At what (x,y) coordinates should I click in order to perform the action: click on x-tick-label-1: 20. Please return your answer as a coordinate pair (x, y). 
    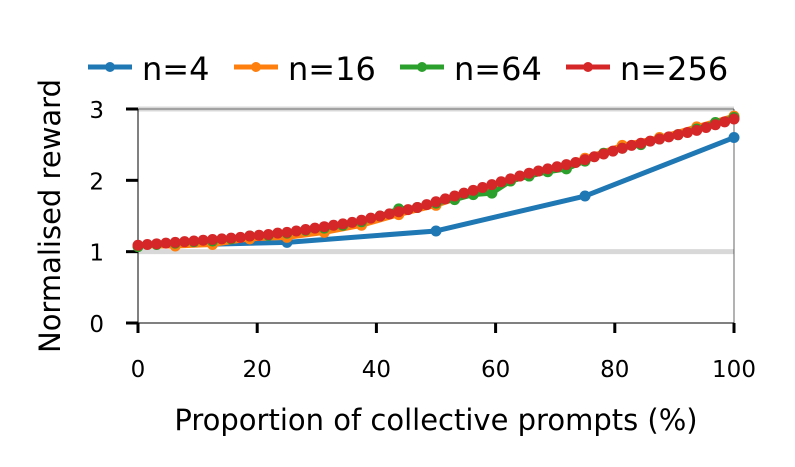
    Looking at the image, I should click on (257, 370).